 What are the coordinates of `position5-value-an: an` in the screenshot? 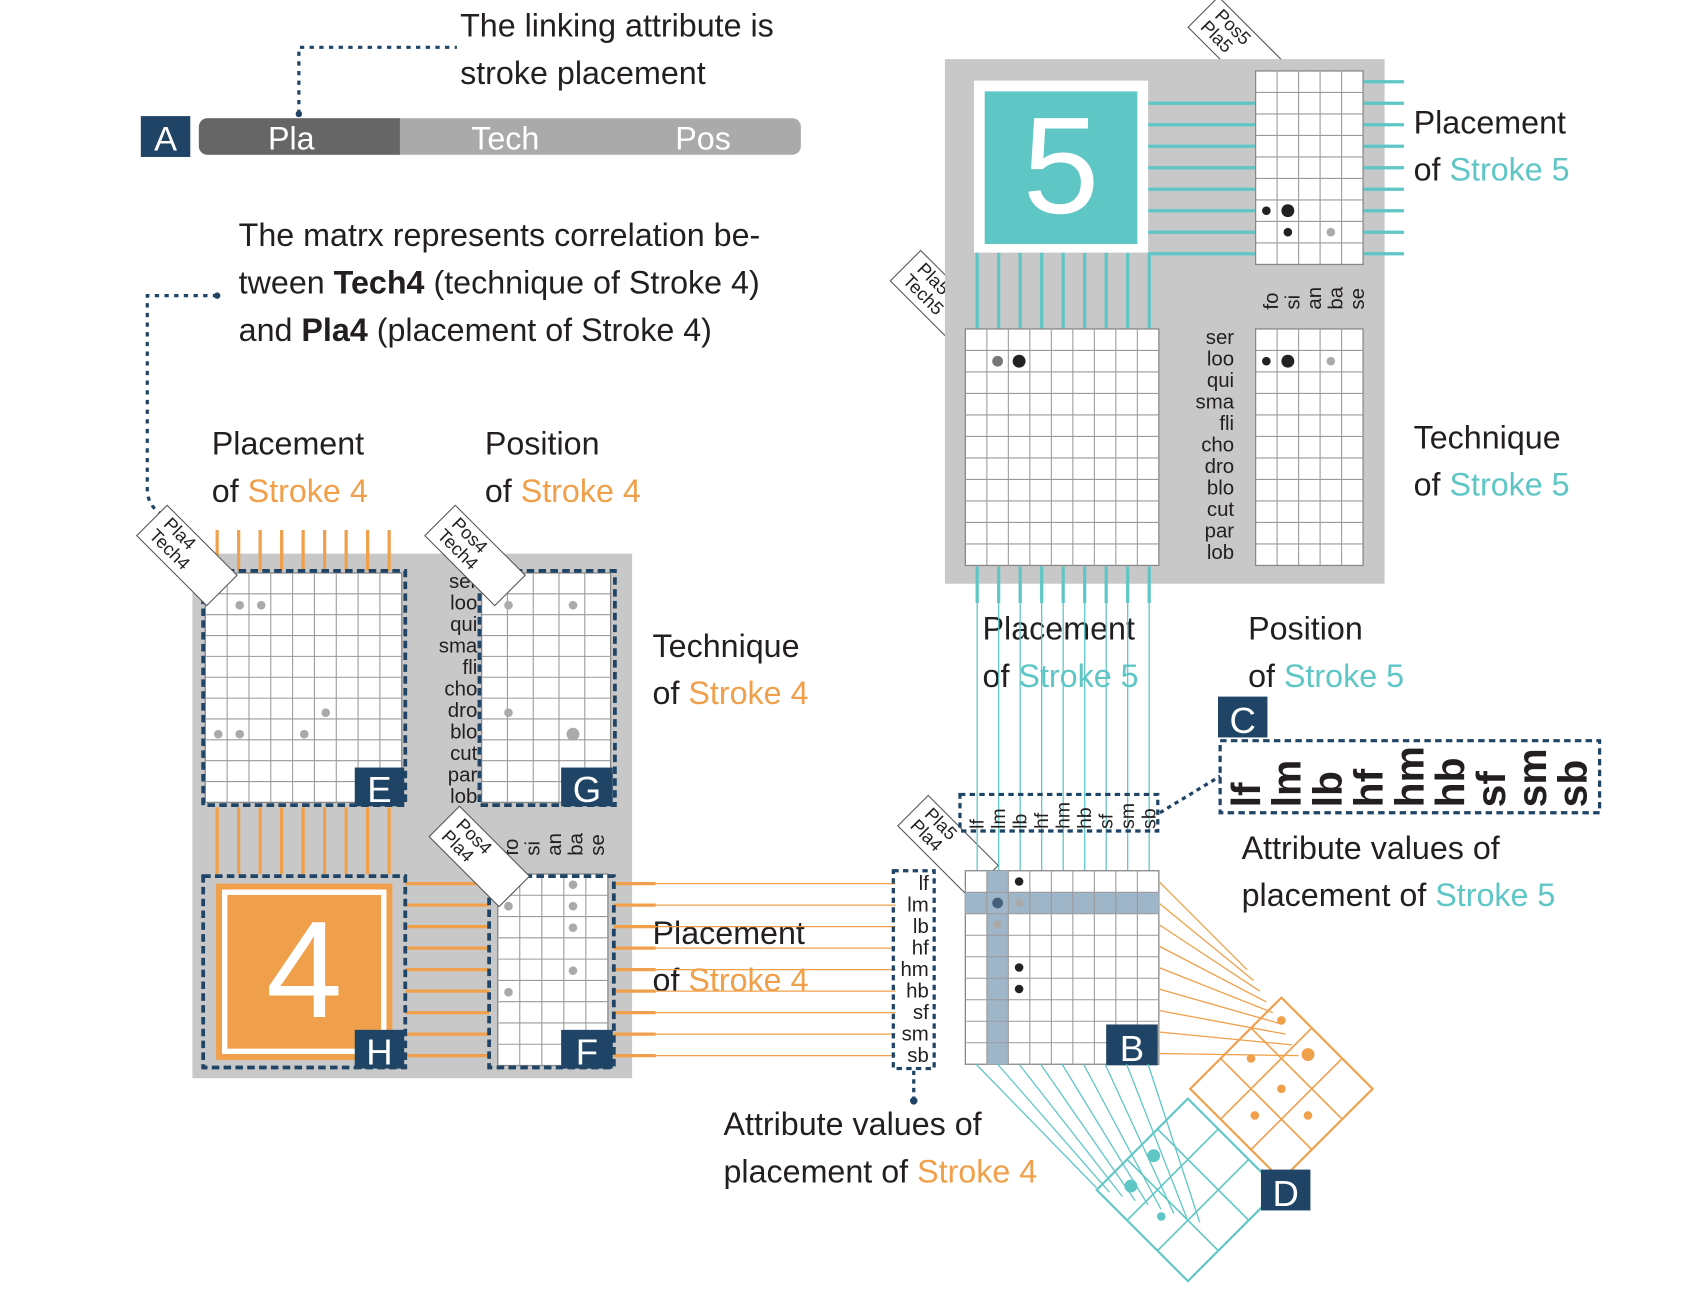 It's located at (1315, 298).